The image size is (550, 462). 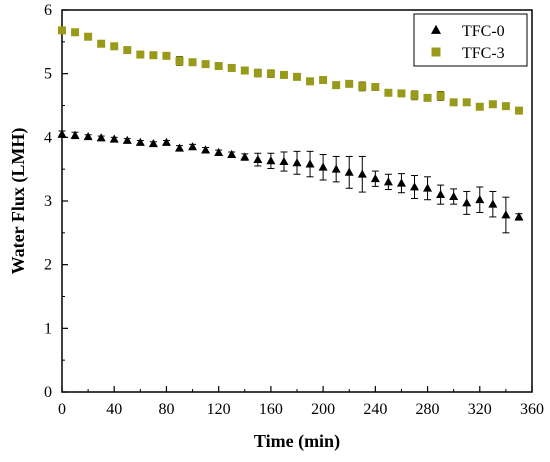 What do you see at coordinates (532, 409) in the screenshot?
I see `x-tick-label: 360` at bounding box center [532, 409].